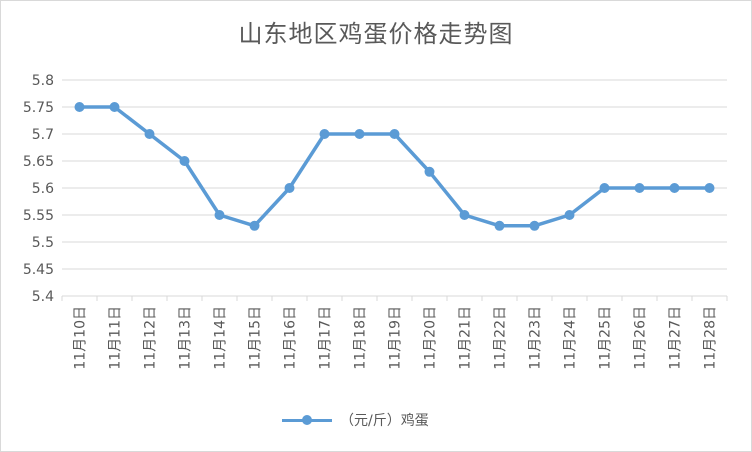  What do you see at coordinates (186, 338) in the screenshot?
I see `x-tick-label: 11月13日` at bounding box center [186, 338].